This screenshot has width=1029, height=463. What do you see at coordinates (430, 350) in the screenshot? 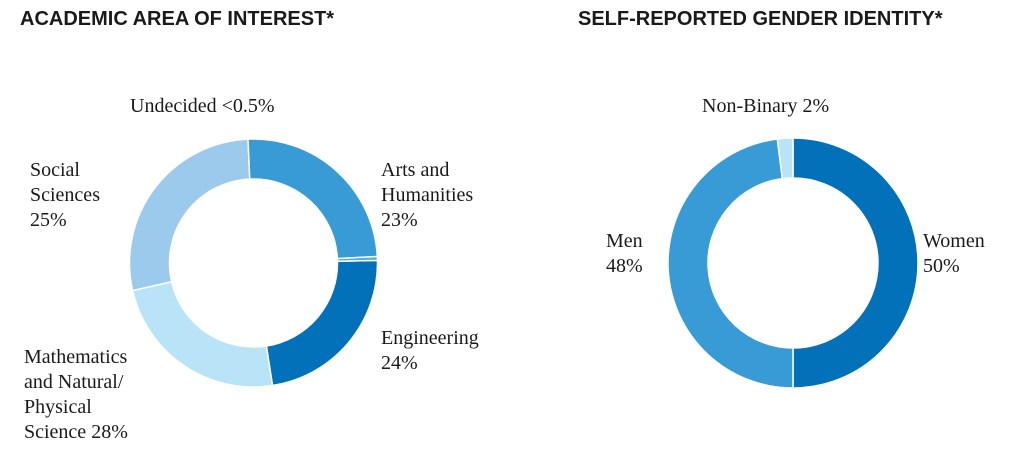
I see `label-engineering: Engineering 24%` at bounding box center [430, 350].